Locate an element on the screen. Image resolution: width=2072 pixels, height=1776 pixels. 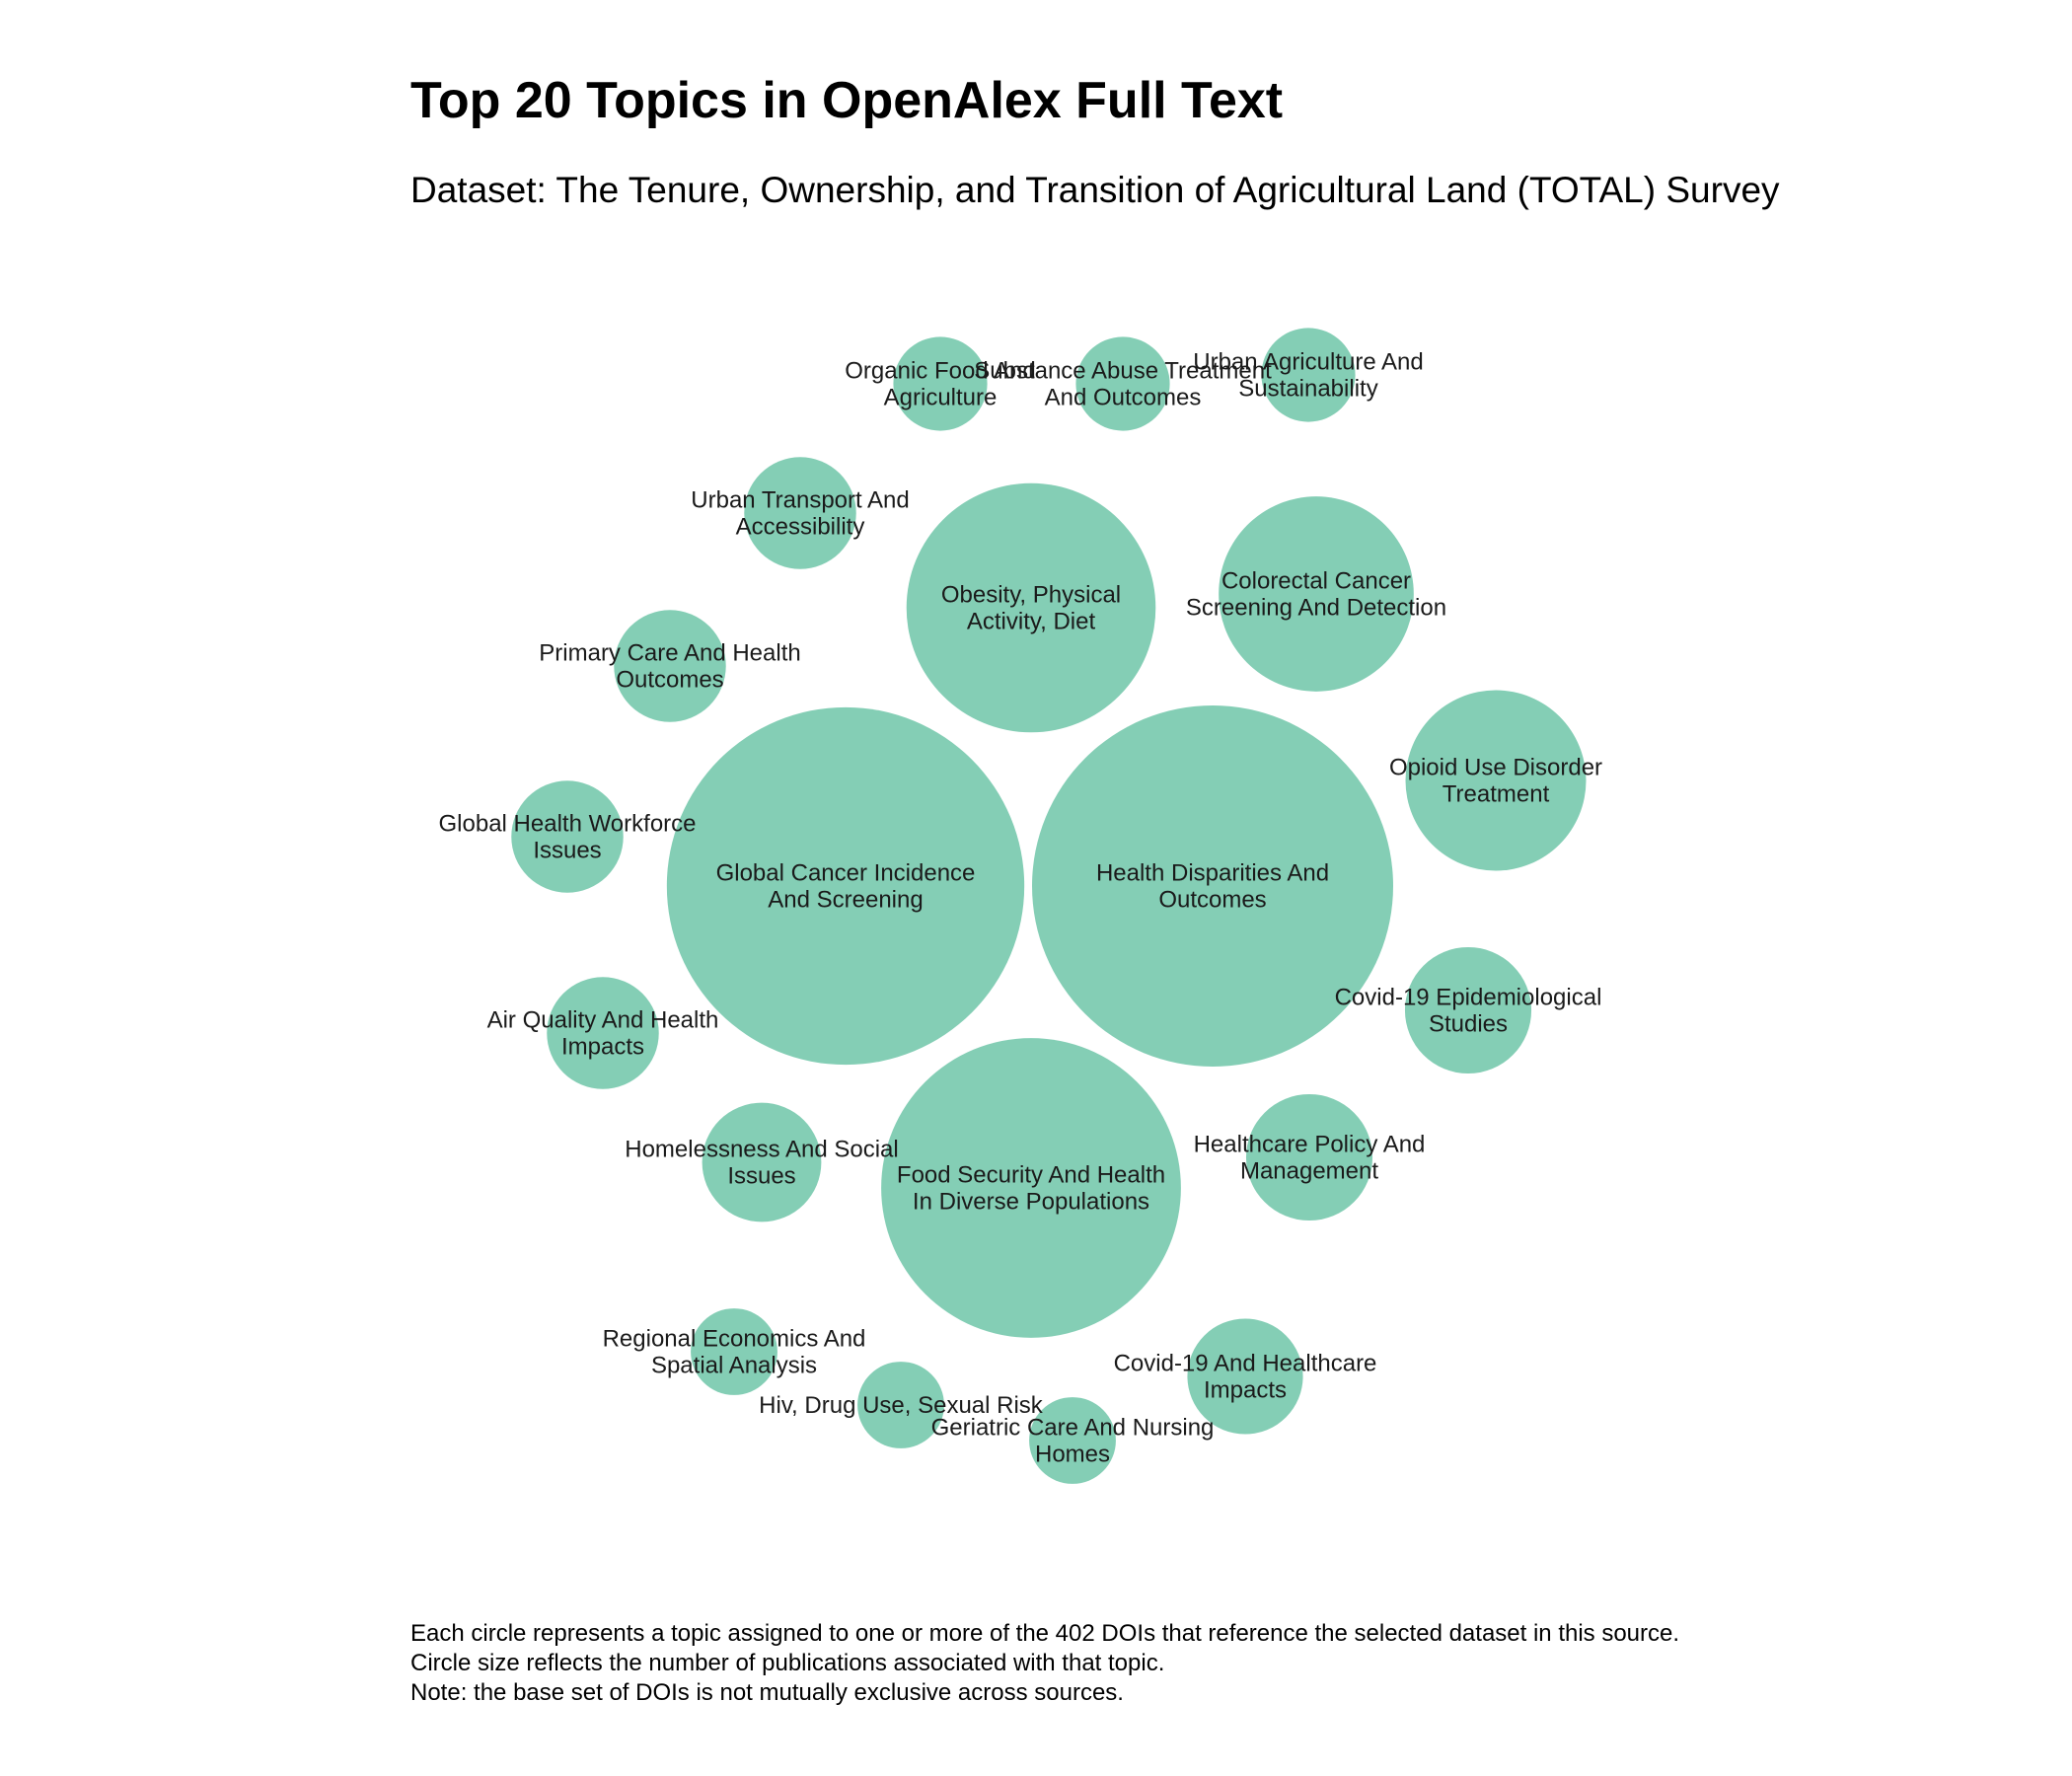
bubble-label-homelessness-and-social-issues: Homelessness And Social Issues is located at coordinates (762, 1164).